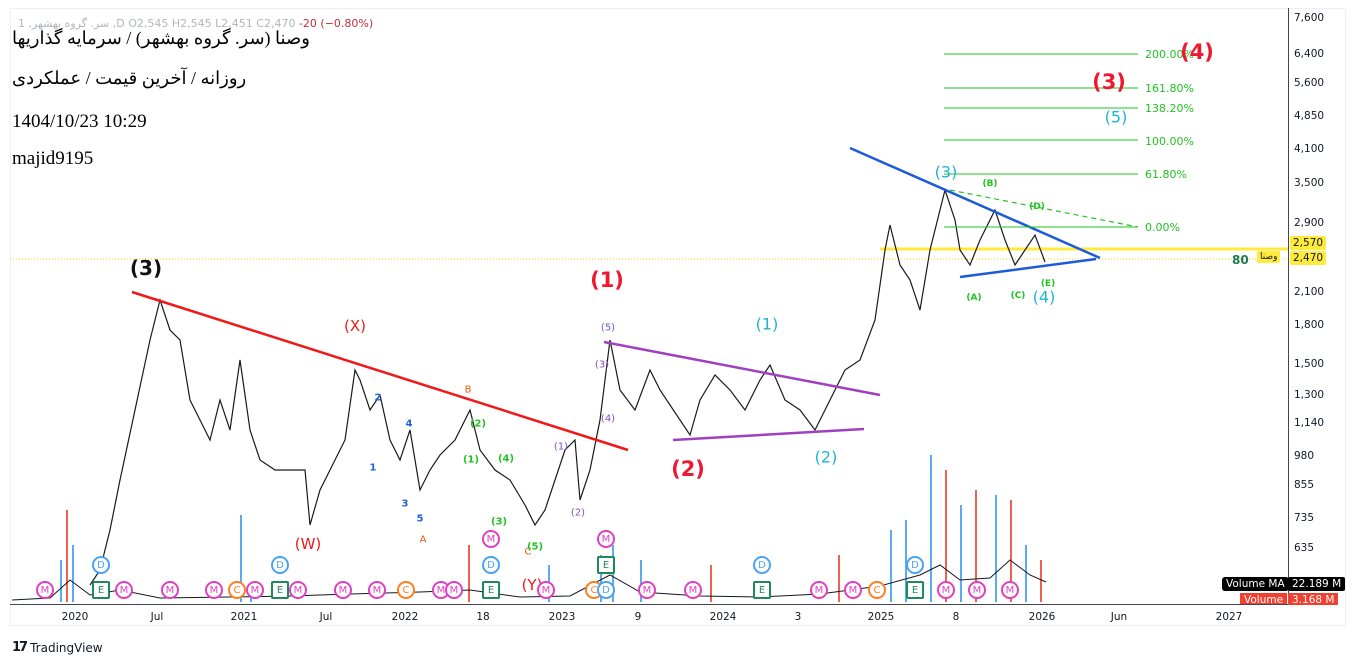 Image resolution: width=1356 pixels, height=665 pixels. What do you see at coordinates (336, 23) in the screenshot?
I see `change-value: -20 (−0.80%)` at bounding box center [336, 23].